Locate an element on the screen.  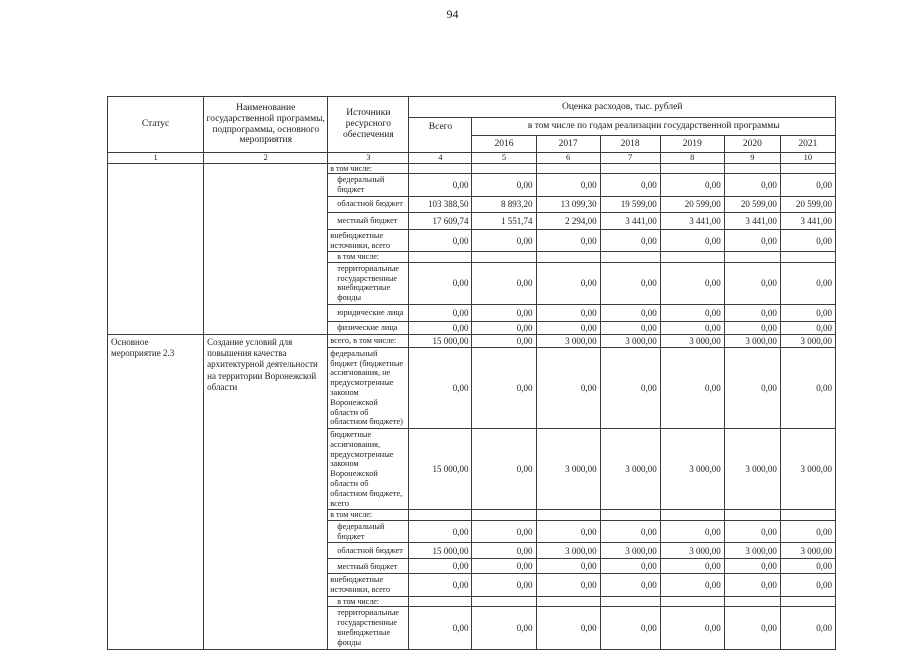
source-label-cell: физические лица is located at coordinates (368, 327).